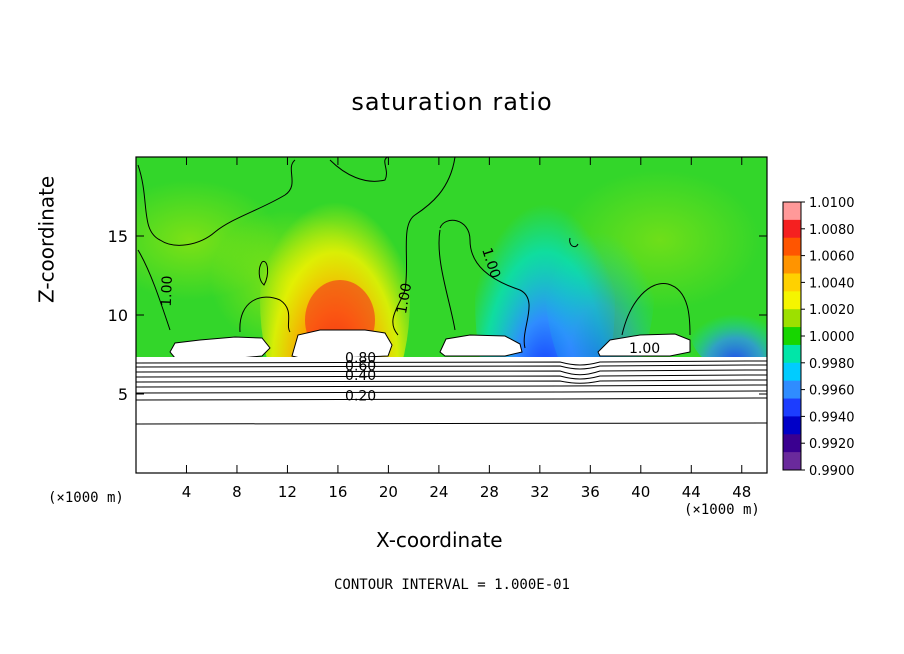 The width and height of the screenshot is (904, 654). What do you see at coordinates (832, 364) in the screenshot?
I see `colorbar-label: 0.9980` at bounding box center [832, 364].